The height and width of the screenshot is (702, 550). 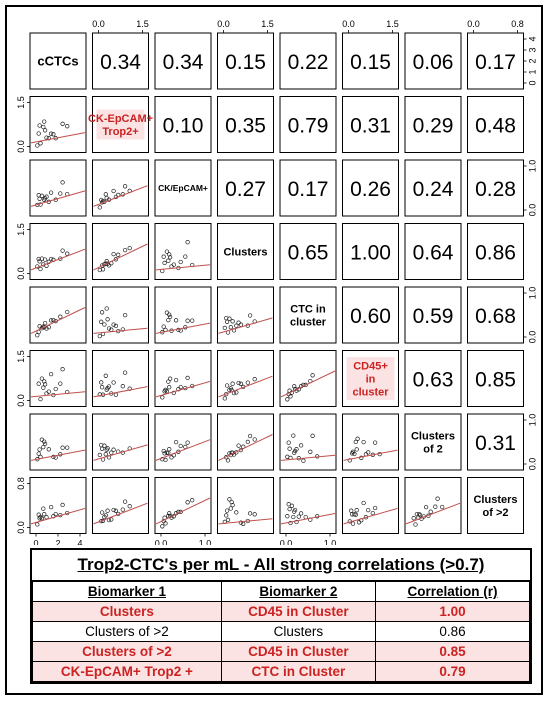 I want to click on variable-label: of 2, so click(x=433, y=449).